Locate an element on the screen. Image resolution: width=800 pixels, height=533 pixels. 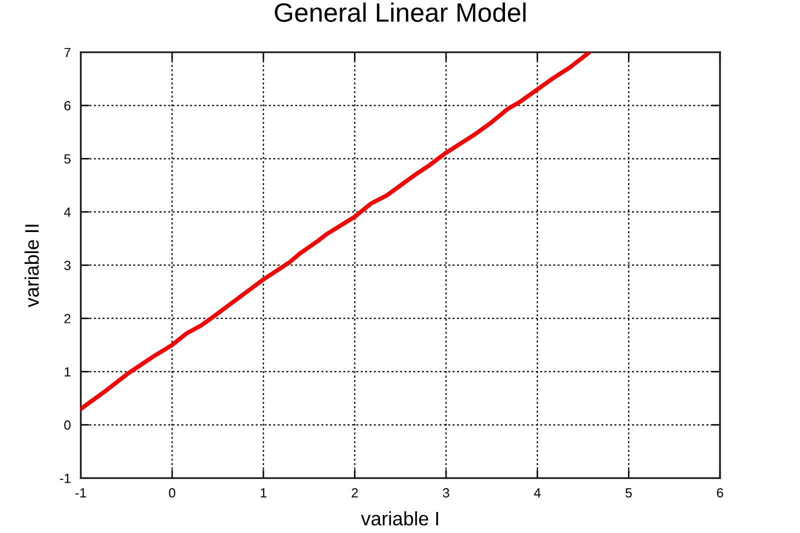
x-tick-label: 6 is located at coordinates (720, 493).